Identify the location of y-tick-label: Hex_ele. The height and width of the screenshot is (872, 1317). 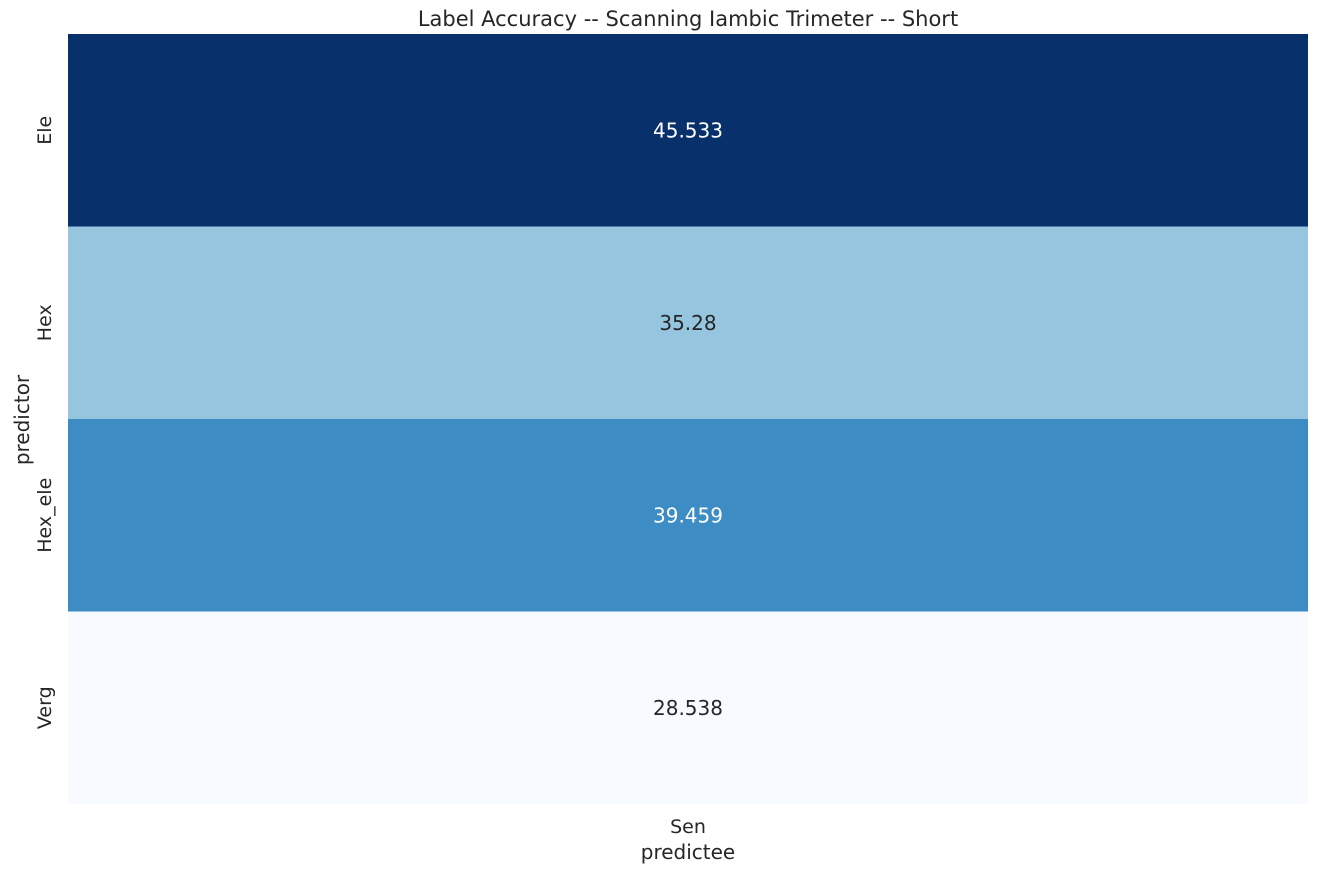
(45, 515).